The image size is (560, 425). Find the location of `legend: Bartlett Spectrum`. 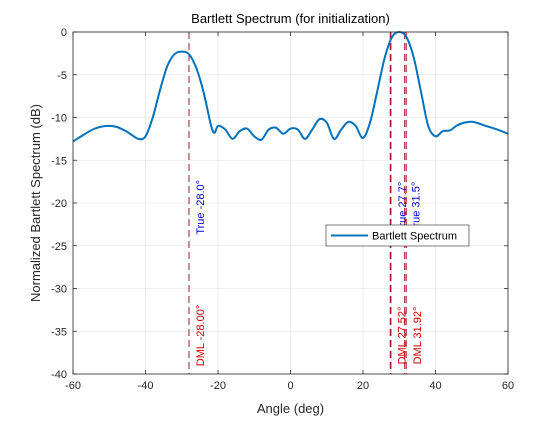

legend: Bartlett Spectrum is located at coordinates (397, 235).